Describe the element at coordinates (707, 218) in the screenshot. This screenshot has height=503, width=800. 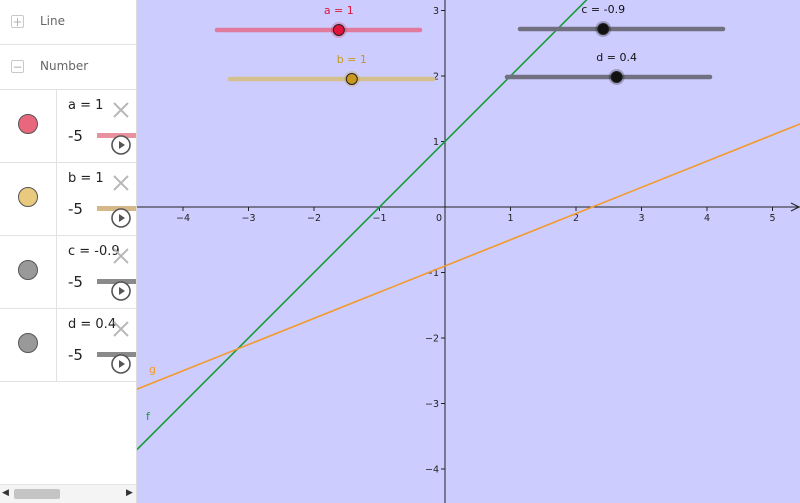
I see `x-tick-label: 4` at that location.